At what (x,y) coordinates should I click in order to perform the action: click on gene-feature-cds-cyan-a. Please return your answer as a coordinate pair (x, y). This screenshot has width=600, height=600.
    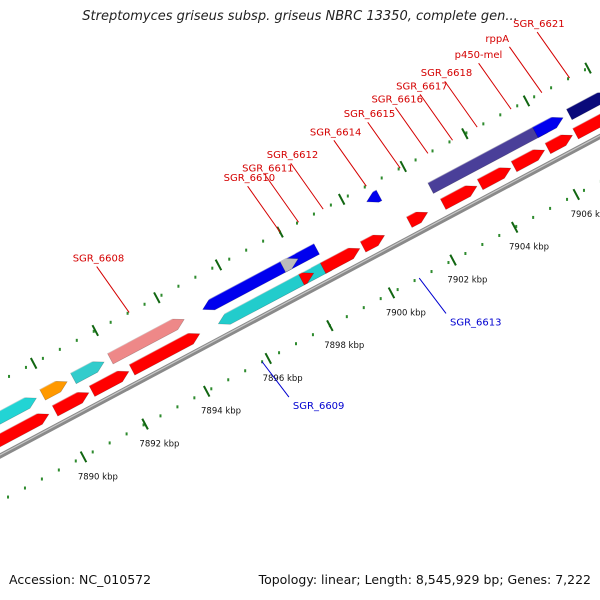
    Looking at the image, I should click on (18, 413).